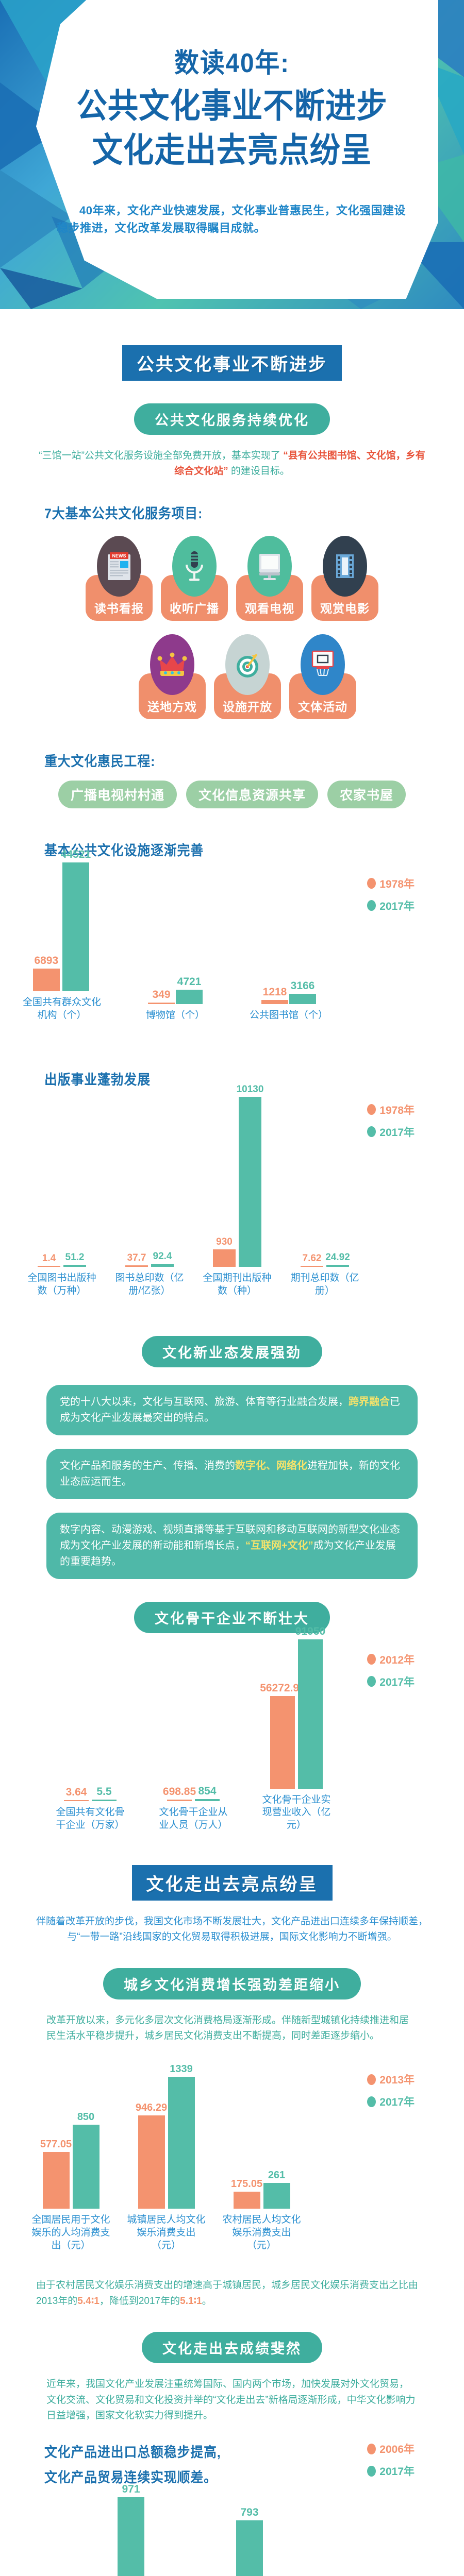 This screenshot has width=464, height=2576. I want to click on chart4-legend-item-1: 2017年, so click(391, 2101).